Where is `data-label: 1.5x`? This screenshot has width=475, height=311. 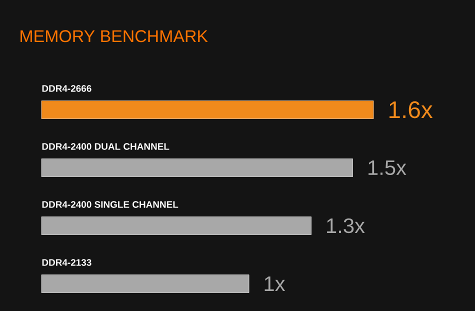
data-label: 1.5x is located at coordinates (387, 168).